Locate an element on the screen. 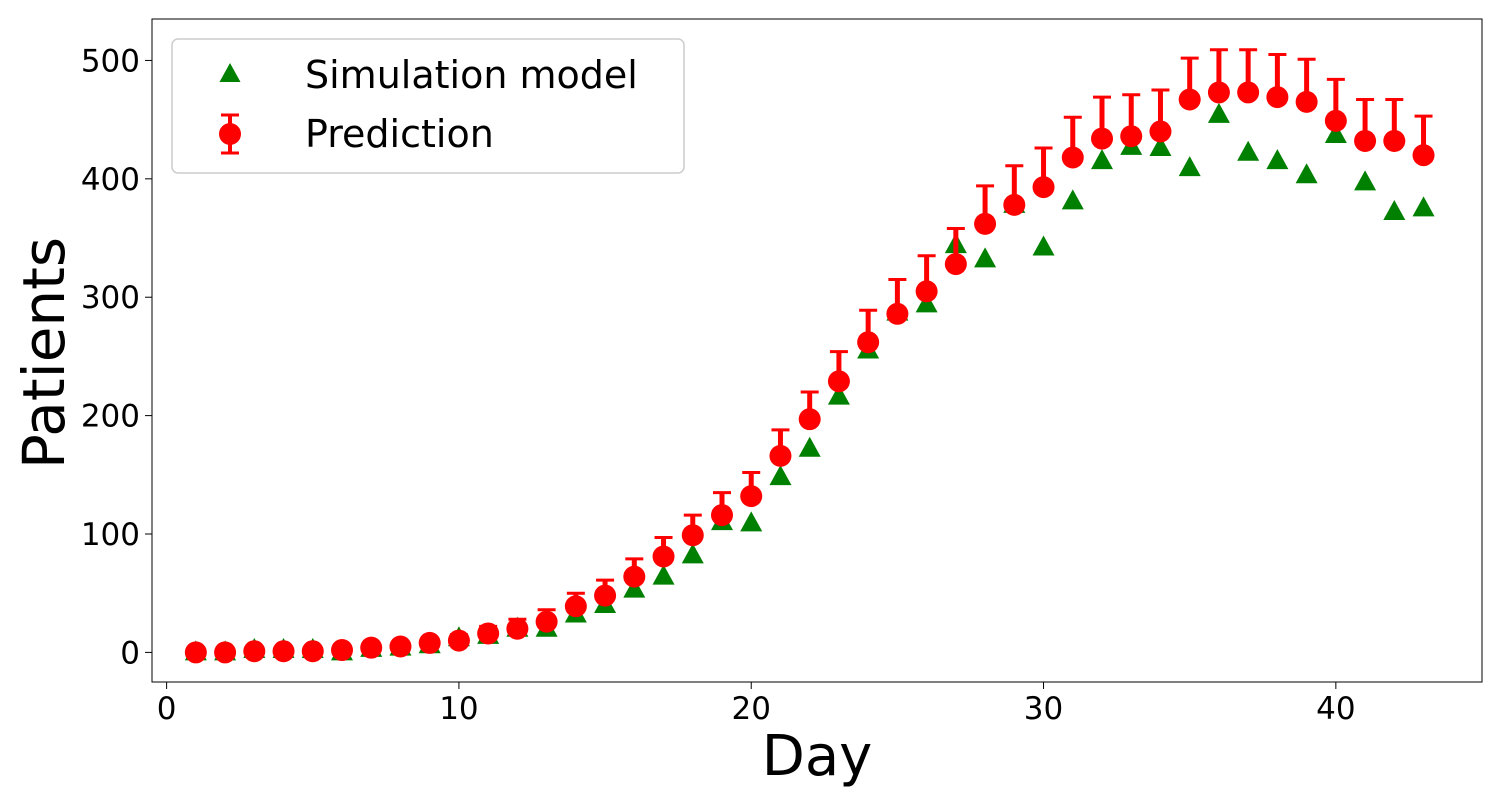 Image resolution: width=1500 pixels, height=800 pixels. y-tick-label: 0 is located at coordinates (130, 653).